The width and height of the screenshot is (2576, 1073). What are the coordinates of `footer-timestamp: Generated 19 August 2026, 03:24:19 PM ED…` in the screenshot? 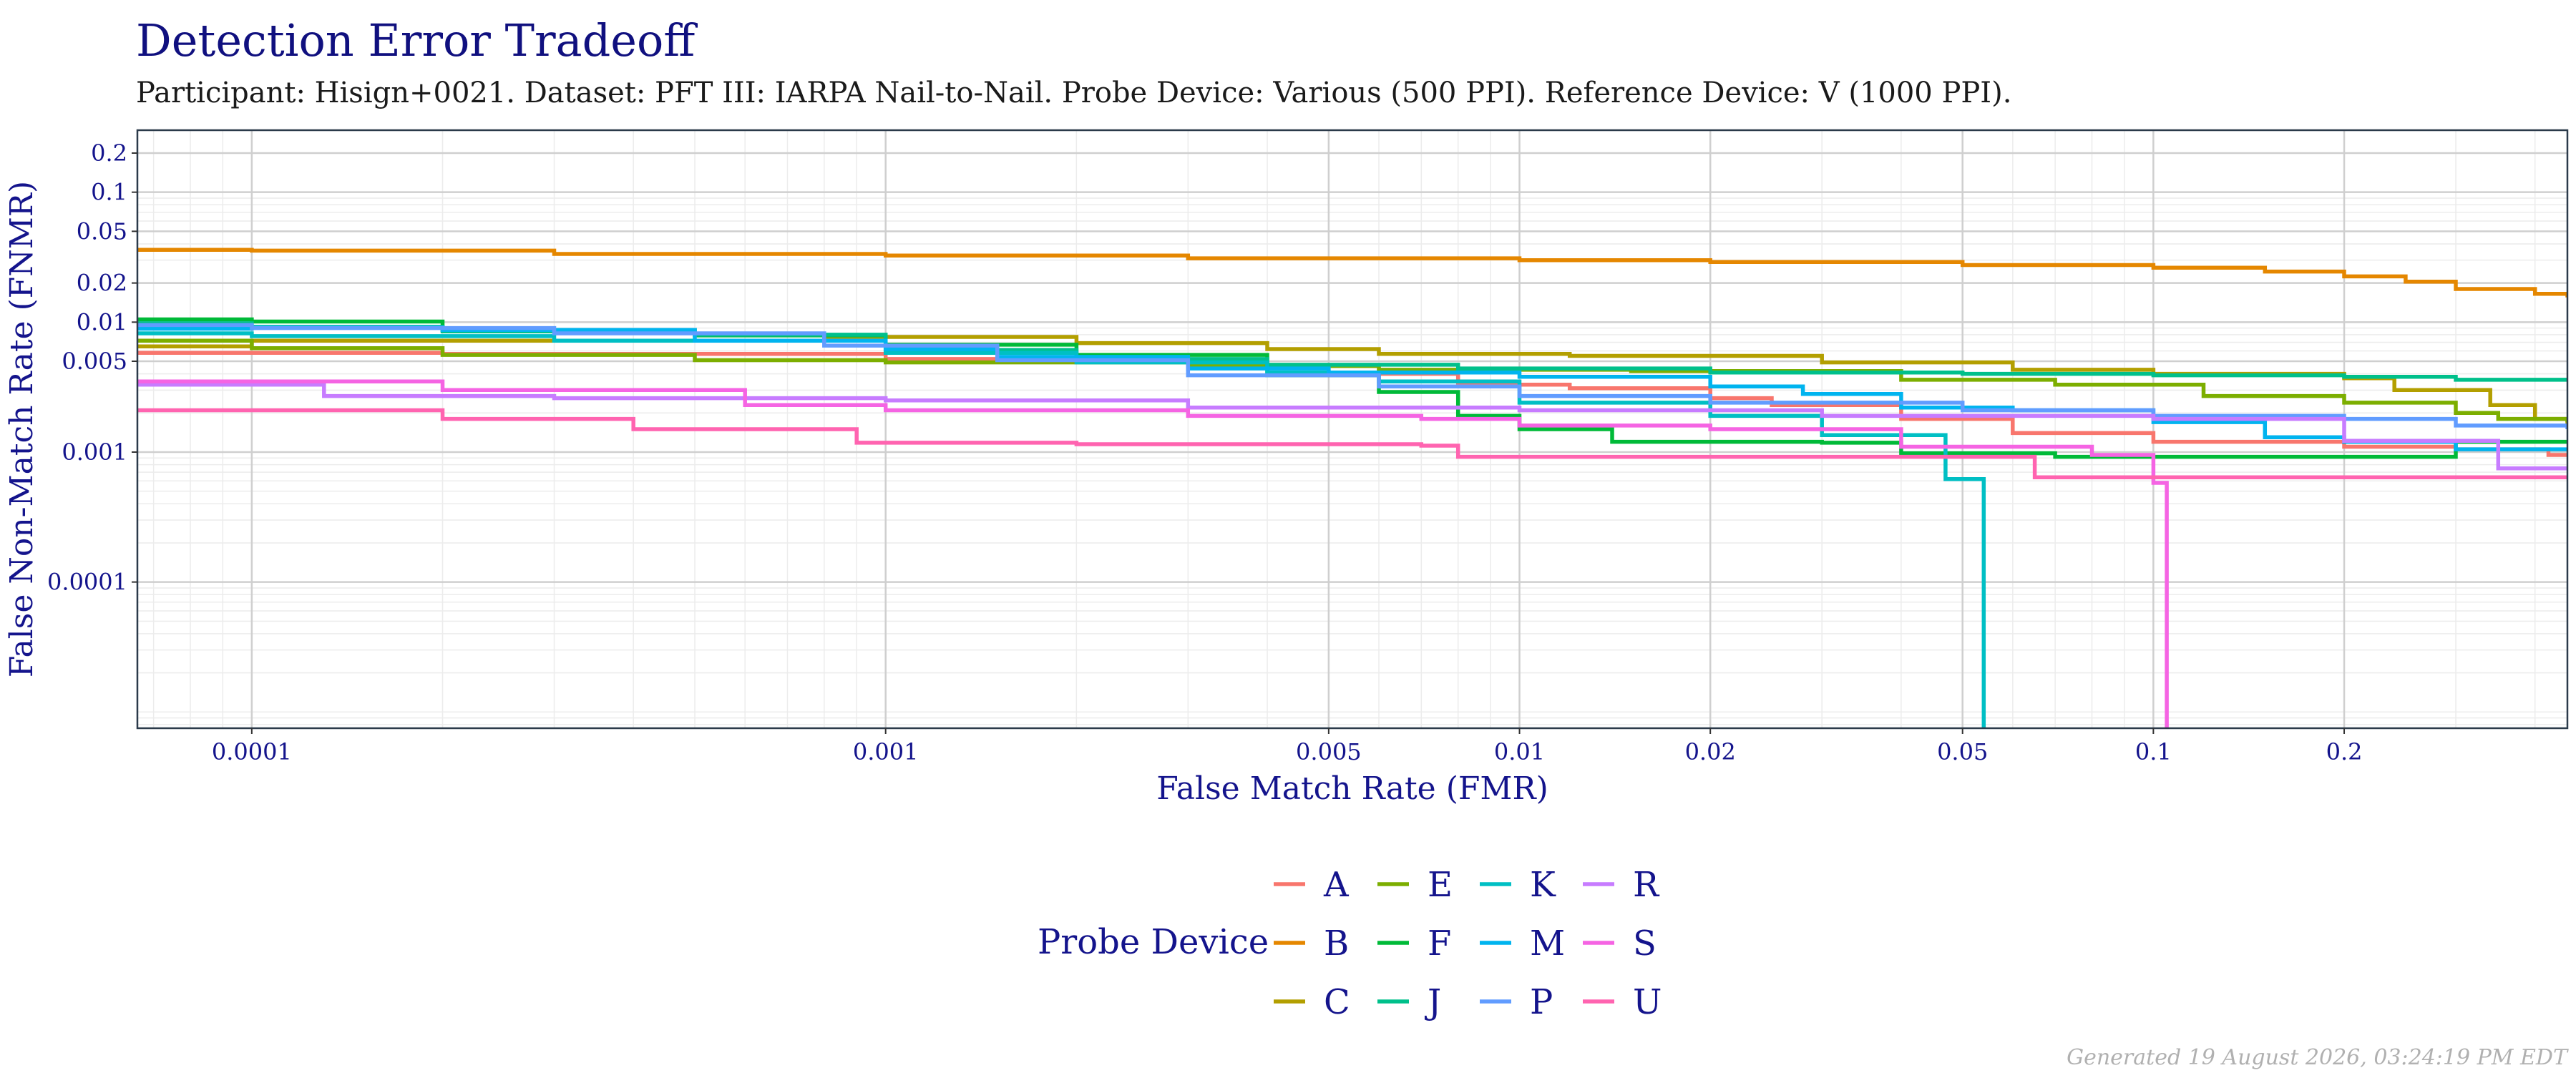 It's located at (2318, 1057).